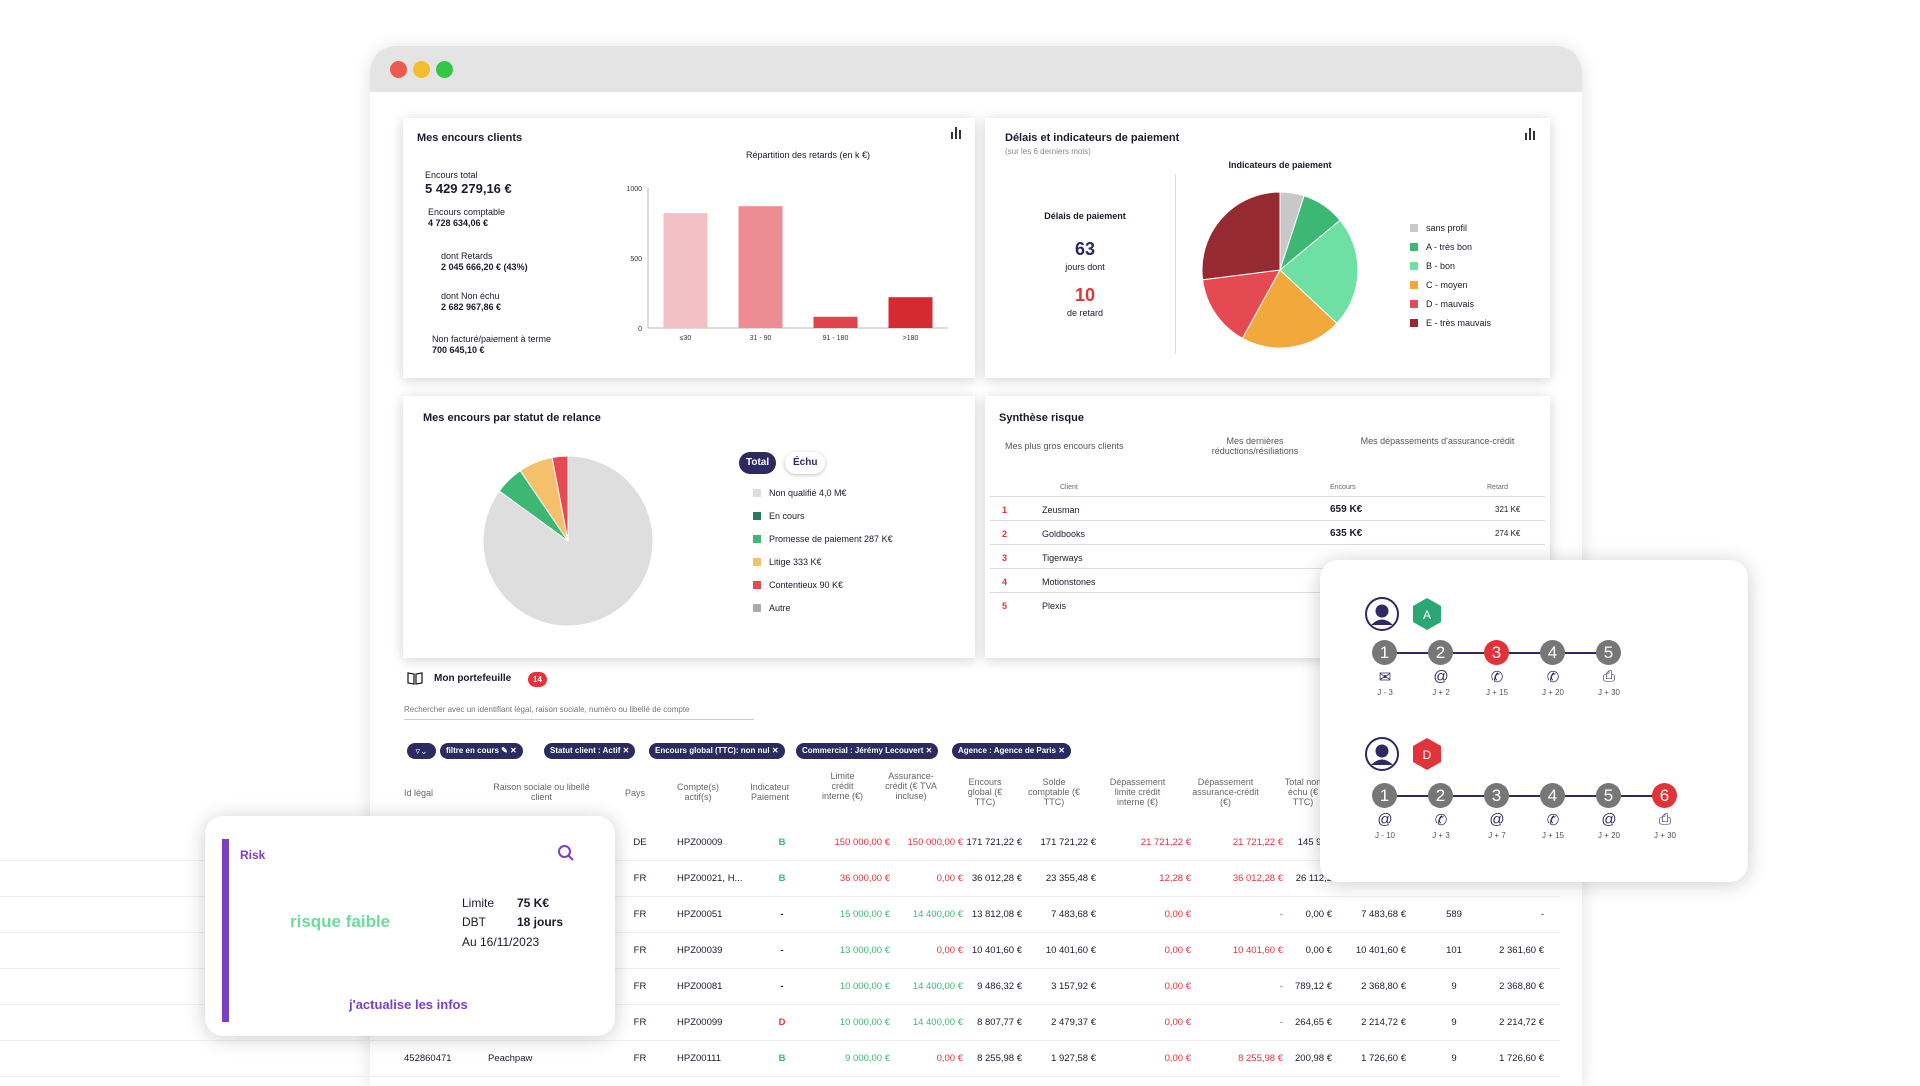 This screenshot has width=1920, height=1086. Describe the element at coordinates (842, 786) in the screenshot. I see `th-limite: Limite crédit interne (€)` at that location.